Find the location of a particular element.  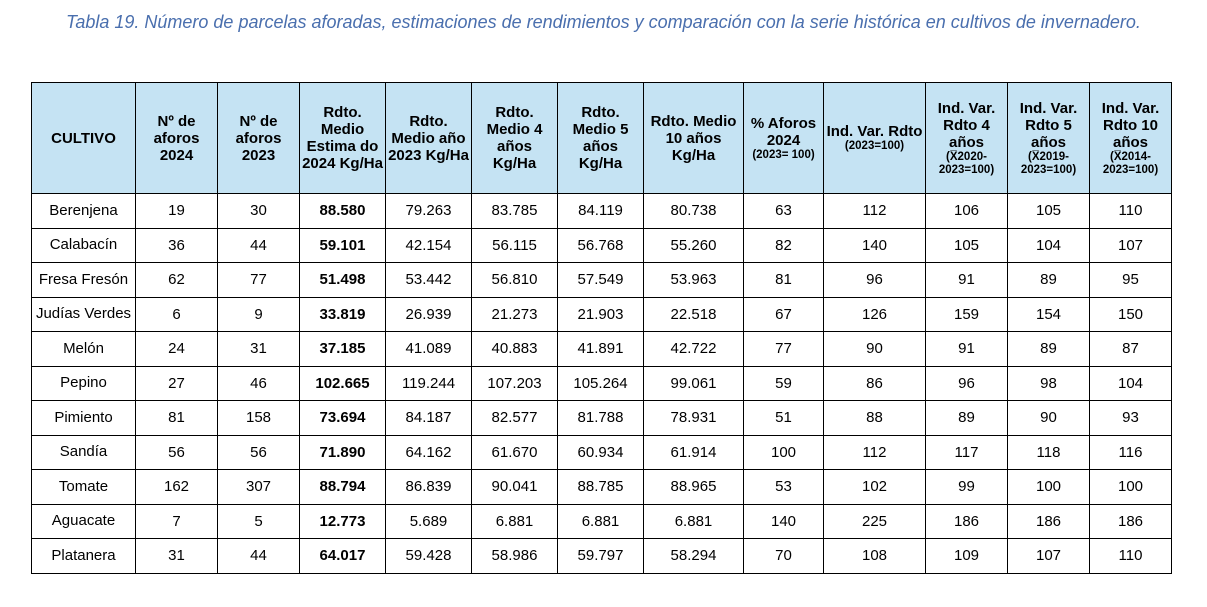

crop-name-cell: Pimiento is located at coordinates (83, 418).